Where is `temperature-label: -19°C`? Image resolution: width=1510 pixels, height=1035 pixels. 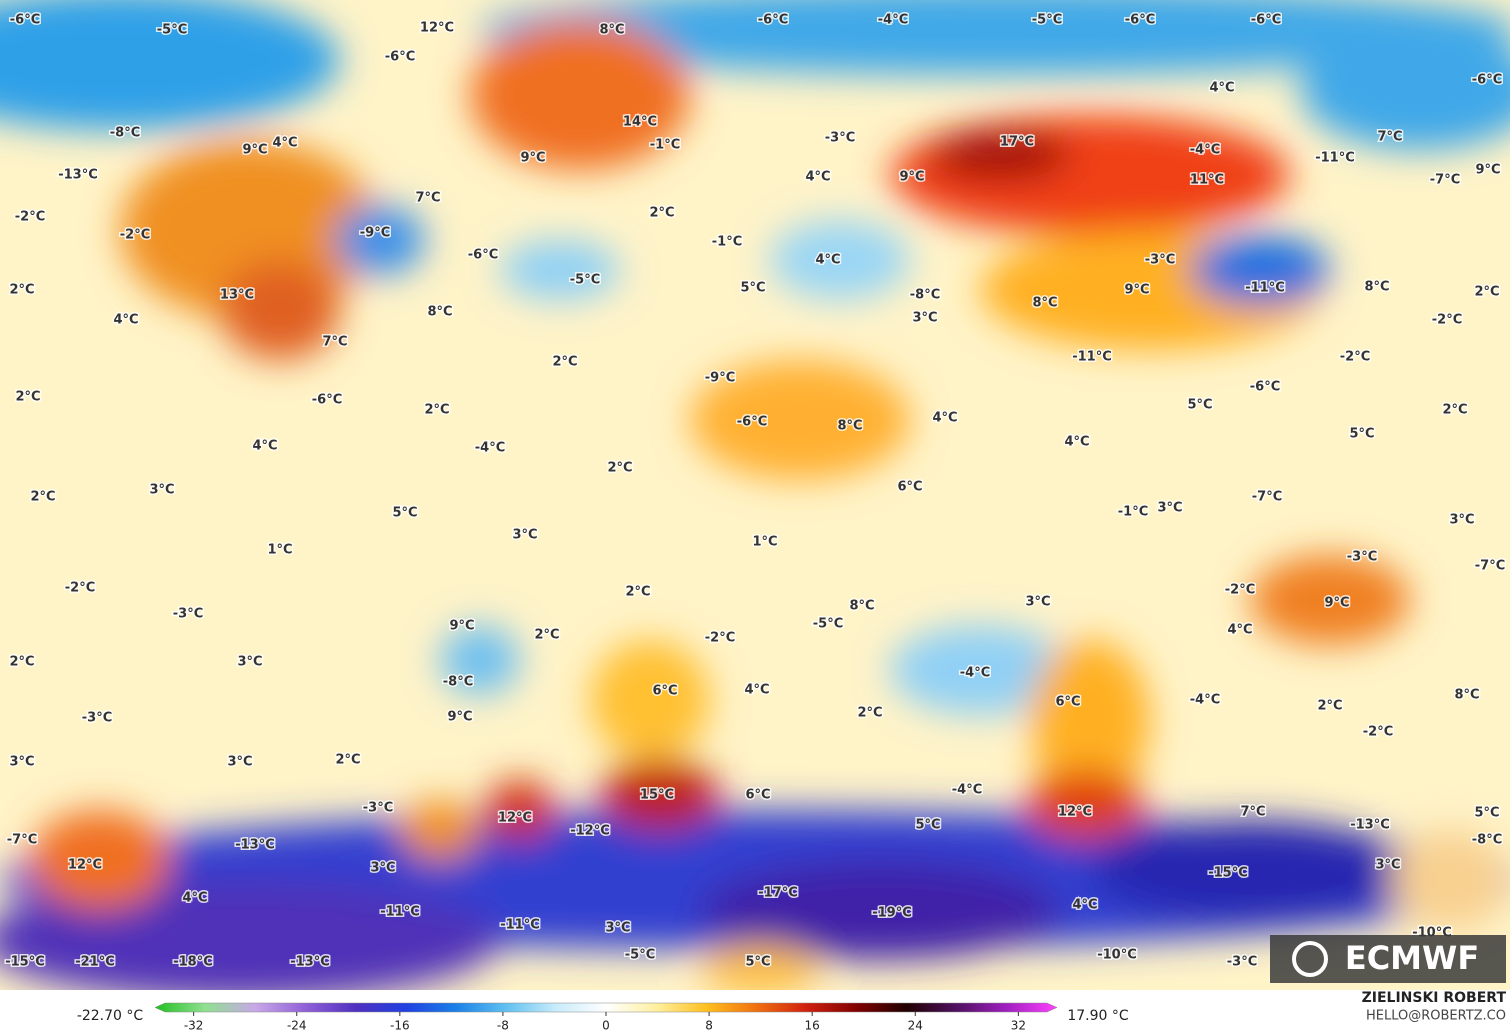
temperature-label: -19°C is located at coordinates (892, 913).